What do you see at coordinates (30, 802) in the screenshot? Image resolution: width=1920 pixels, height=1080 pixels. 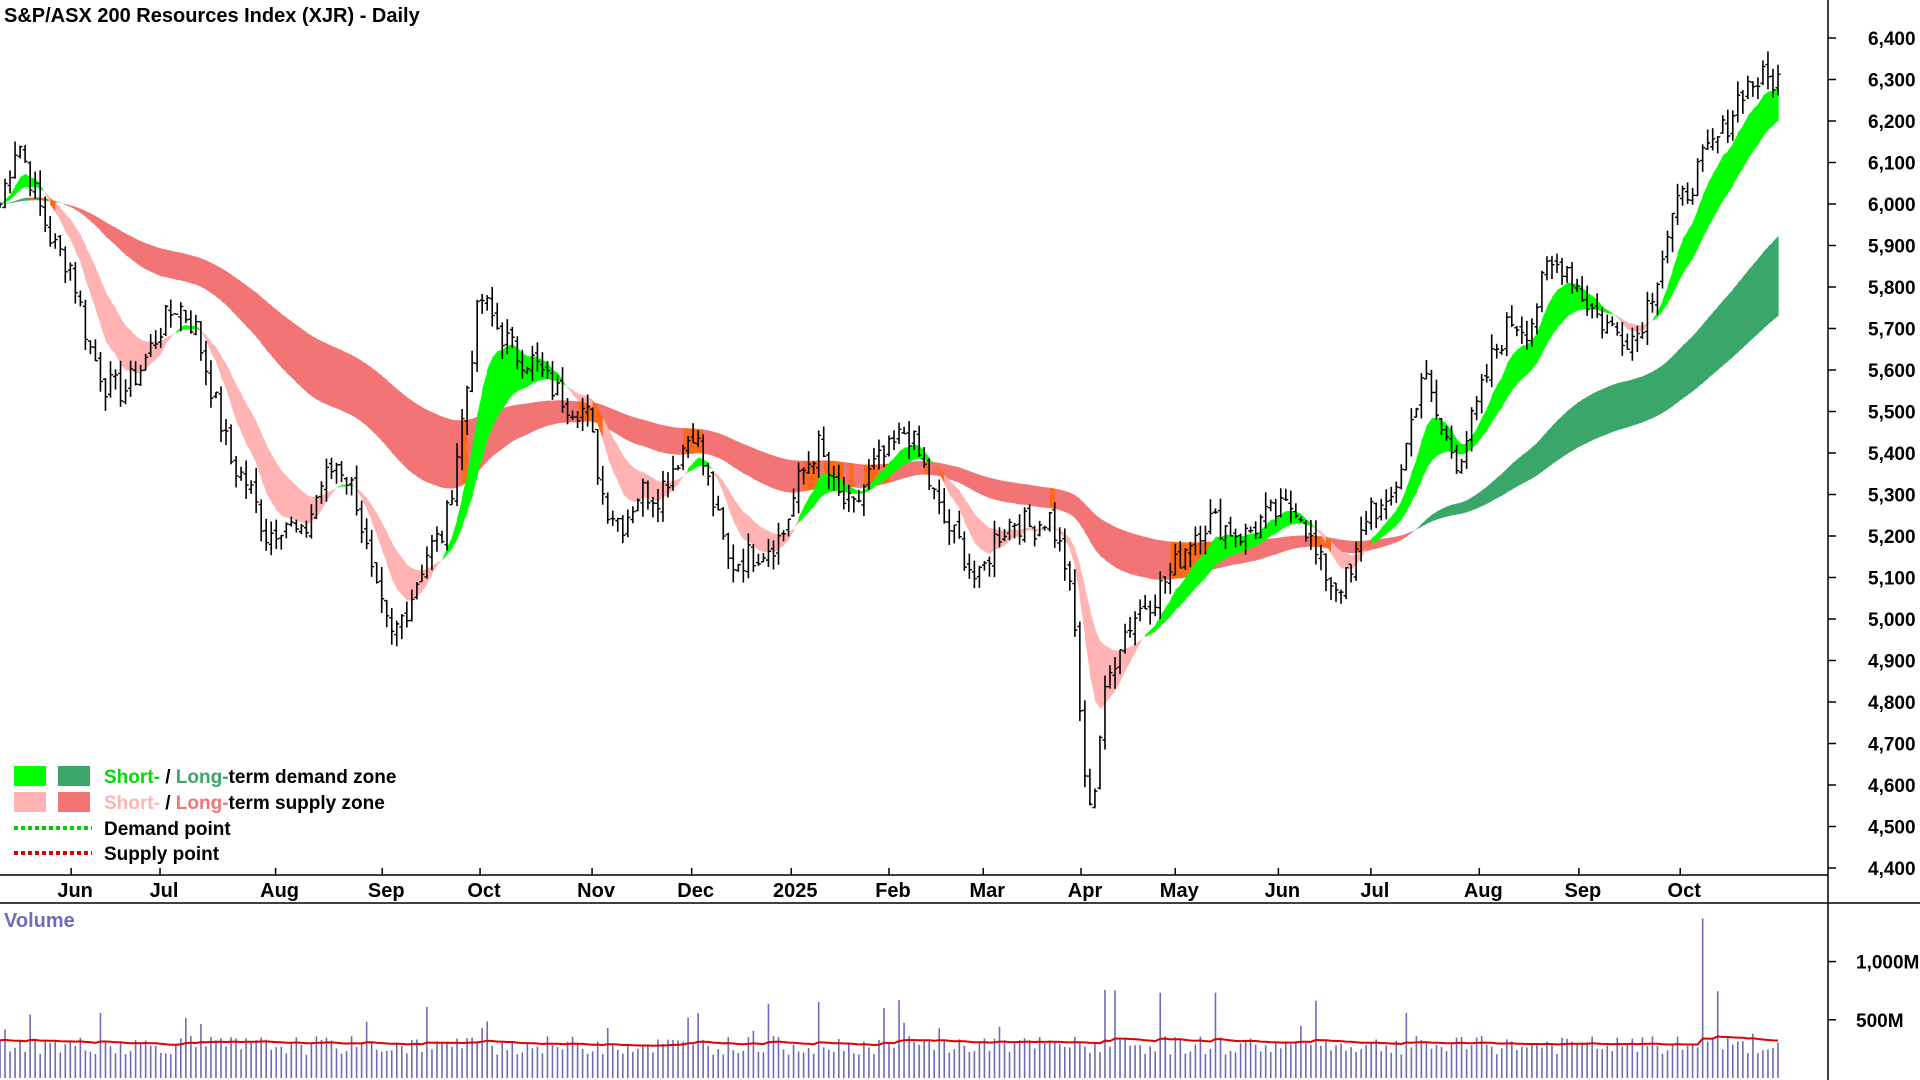 I see `legend-swatch-short-supply` at bounding box center [30, 802].